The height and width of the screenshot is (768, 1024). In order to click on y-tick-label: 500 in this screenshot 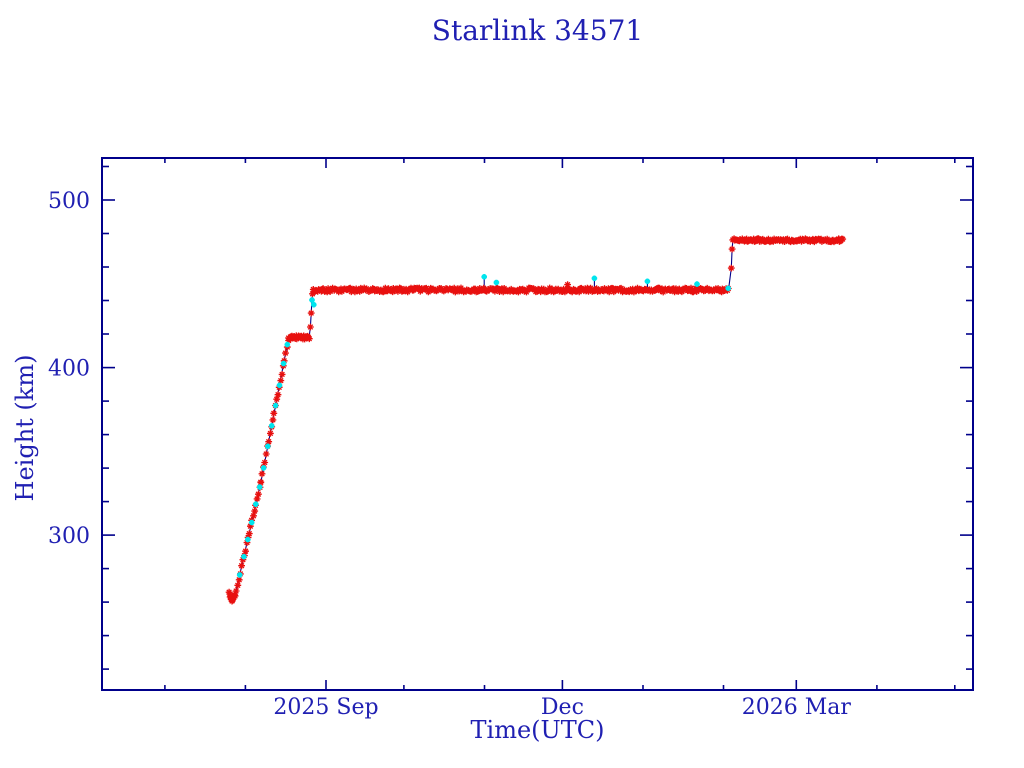, I will do `click(69, 201)`.